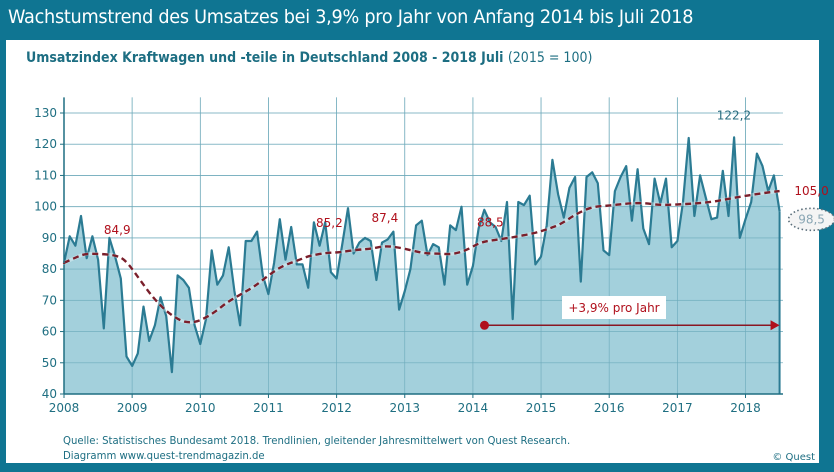  Describe the element at coordinates (45, 144) in the screenshot. I see `y-tick-label: 120` at that location.